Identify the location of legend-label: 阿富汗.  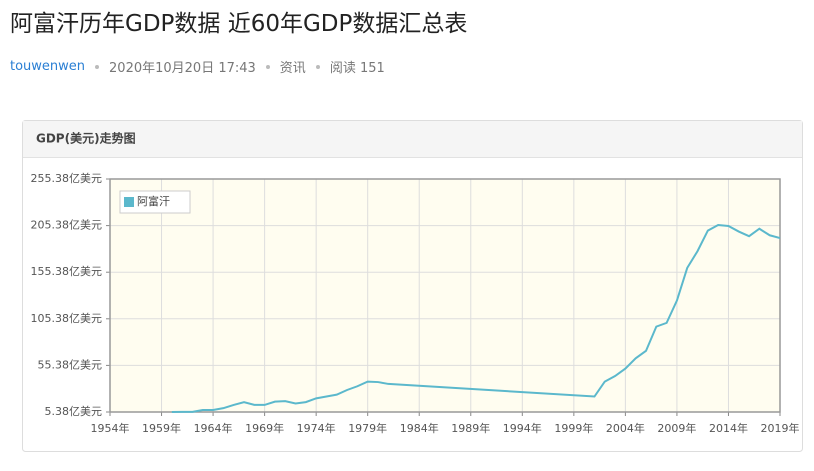
(153, 201).